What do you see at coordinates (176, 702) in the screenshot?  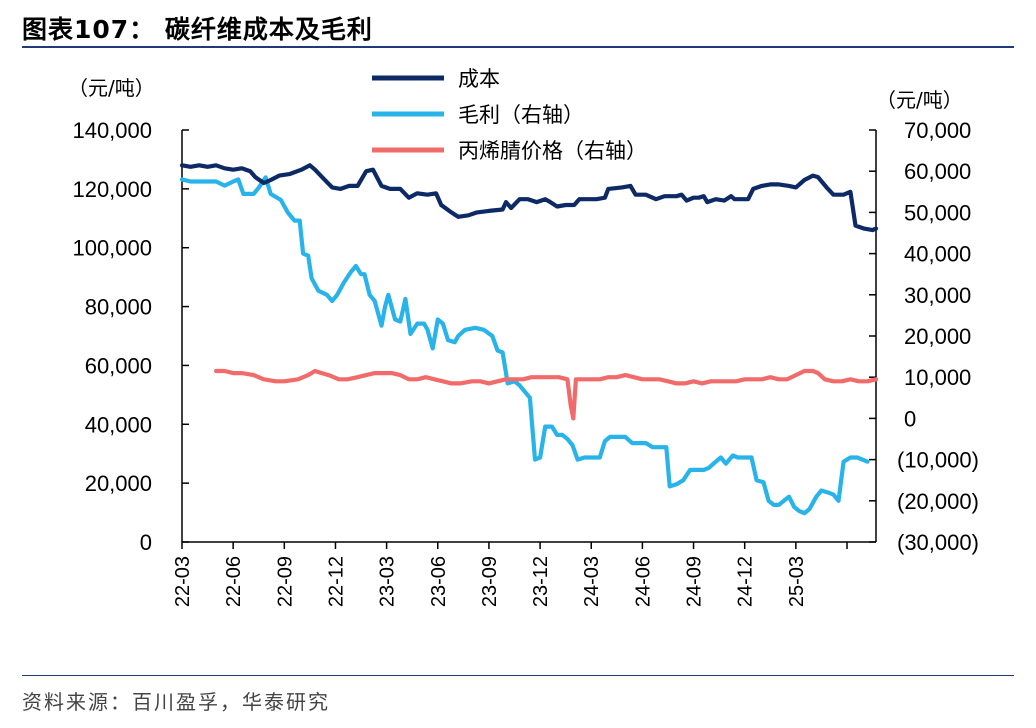 I see `source-note: 资料来源：百川盈孚，华泰研究` at bounding box center [176, 702].